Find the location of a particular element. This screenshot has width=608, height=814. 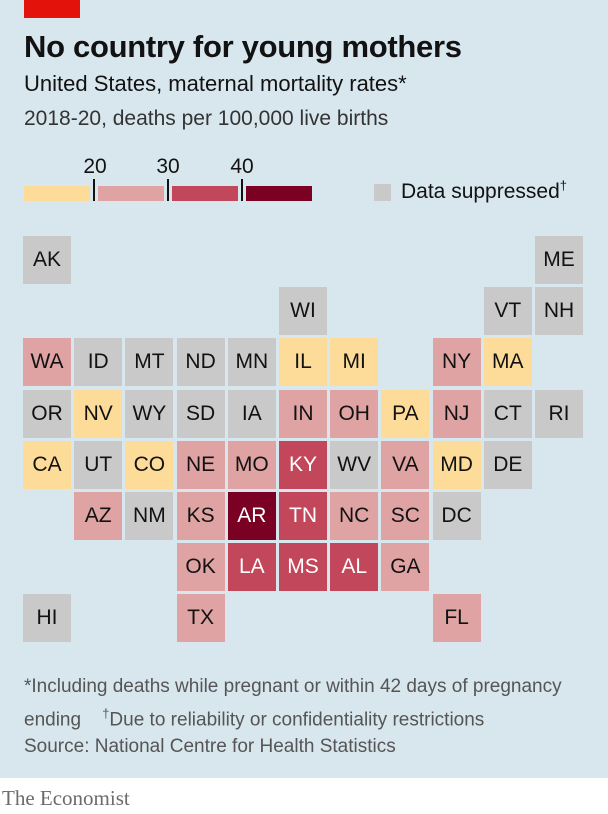

state-tile-nh: NH is located at coordinates (559, 311).